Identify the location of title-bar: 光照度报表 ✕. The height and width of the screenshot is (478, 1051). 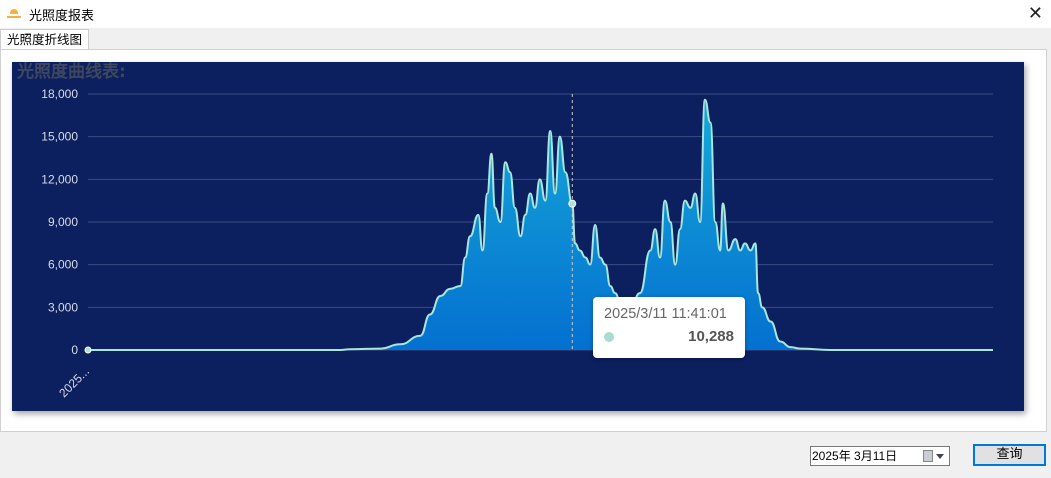
(525, 14).